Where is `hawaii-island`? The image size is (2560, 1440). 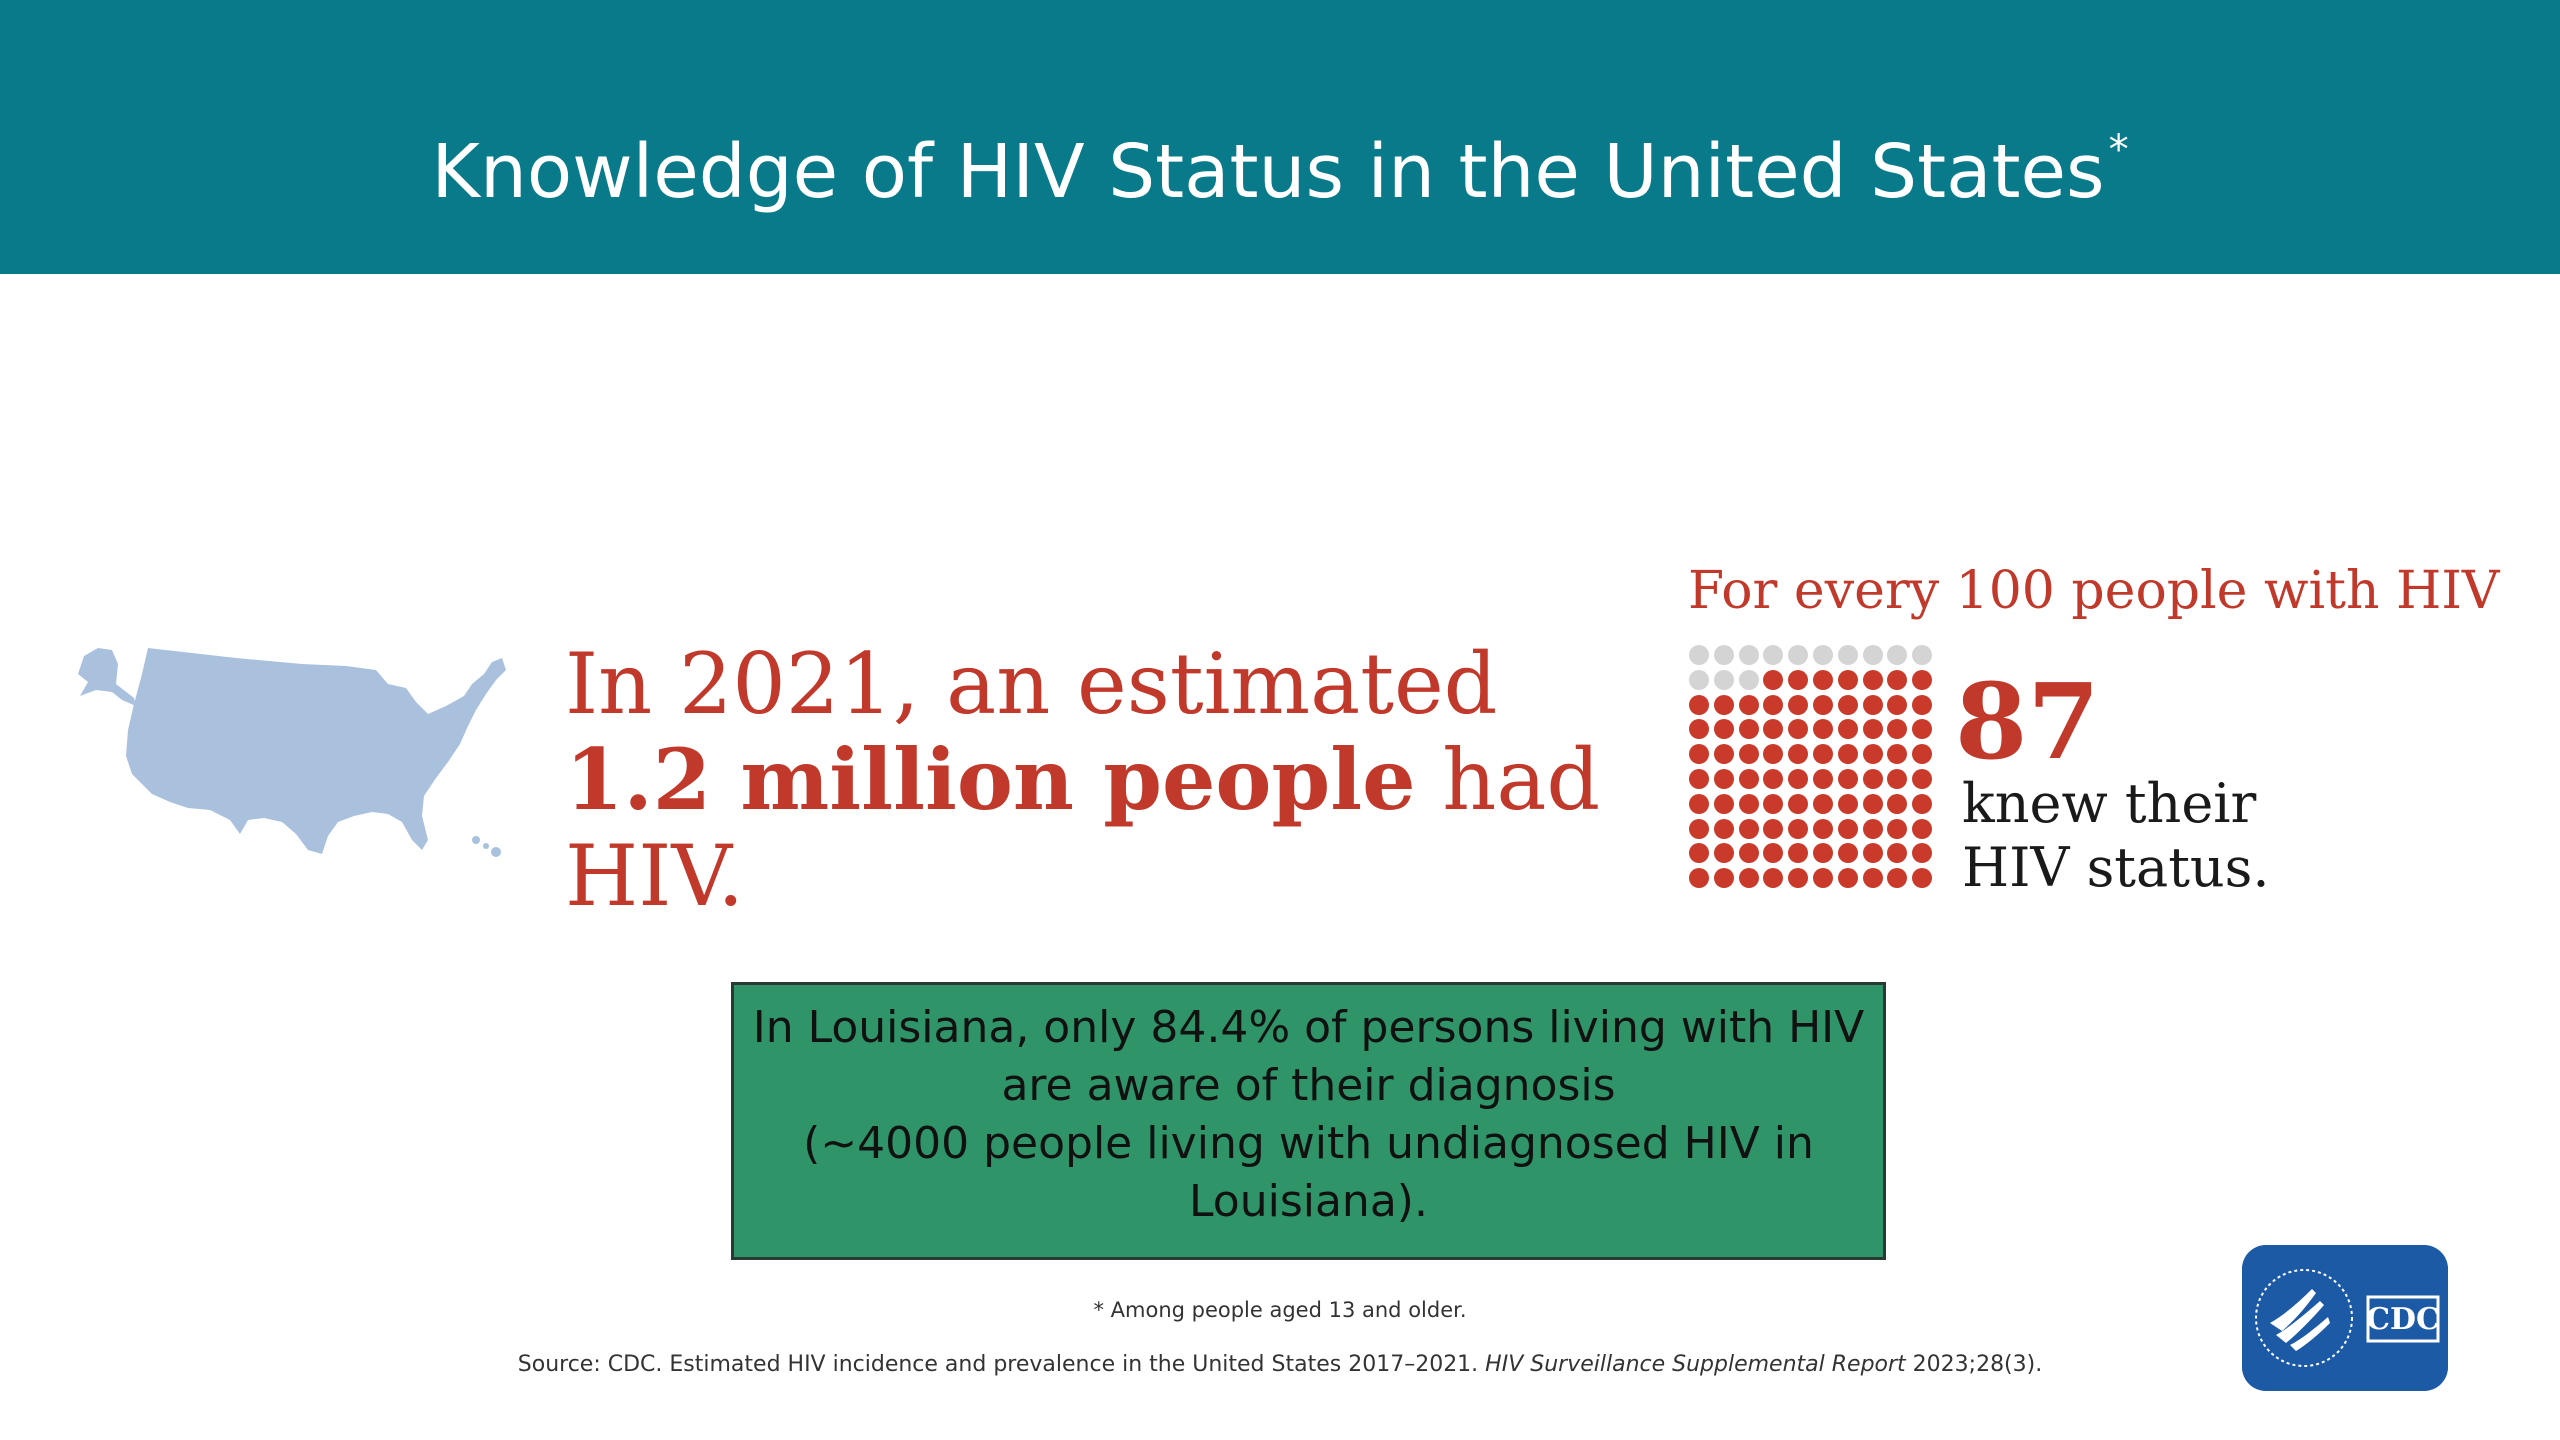
hawaii-island is located at coordinates (476, 840).